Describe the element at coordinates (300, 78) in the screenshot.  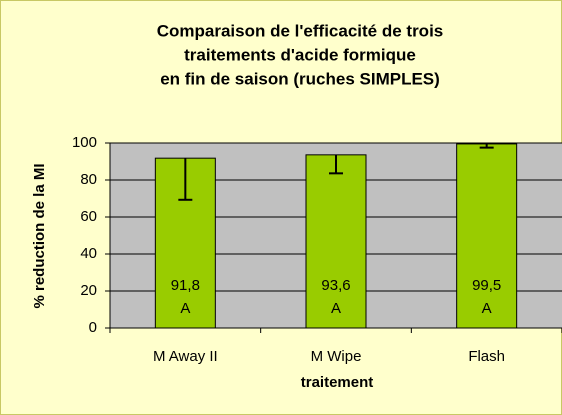
I see `chart-title: en fin de saison (ruches SIMPLES)` at that location.